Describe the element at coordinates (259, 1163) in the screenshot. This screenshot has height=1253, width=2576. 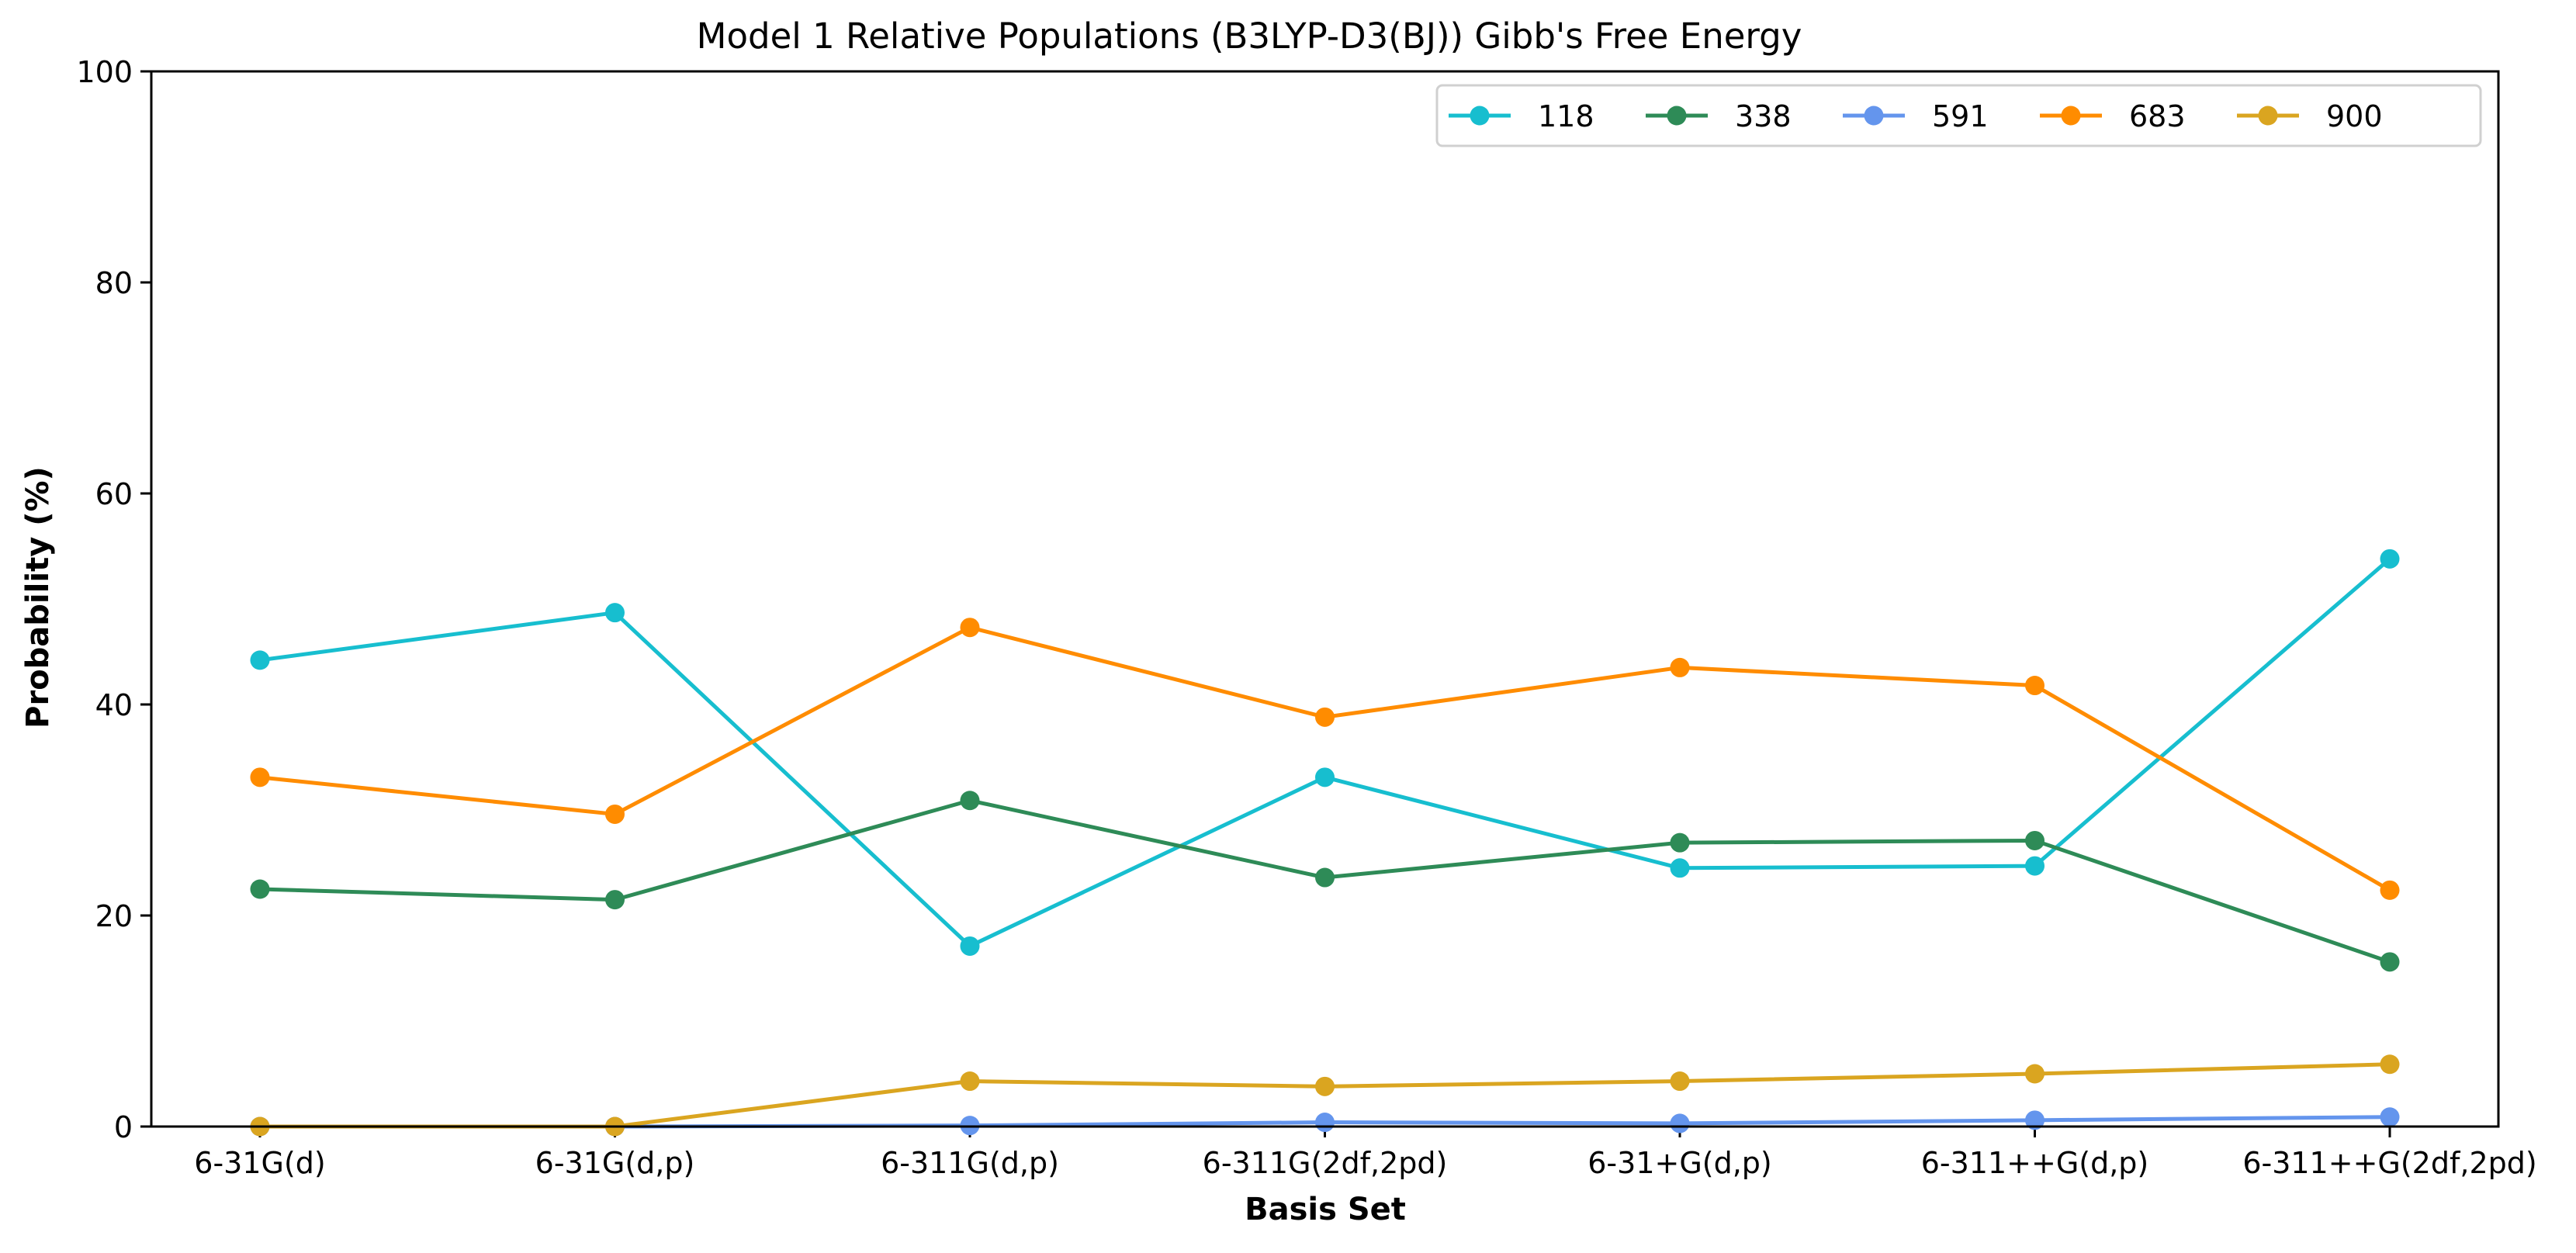
I see `x-tick-label: 6-31G(d)` at that location.